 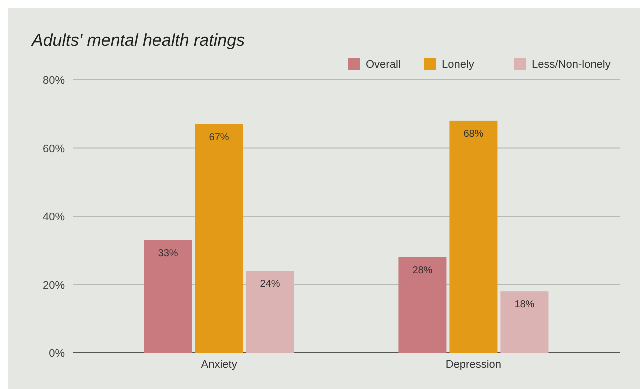 I want to click on legend-label: Lonely, so click(x=458, y=65).